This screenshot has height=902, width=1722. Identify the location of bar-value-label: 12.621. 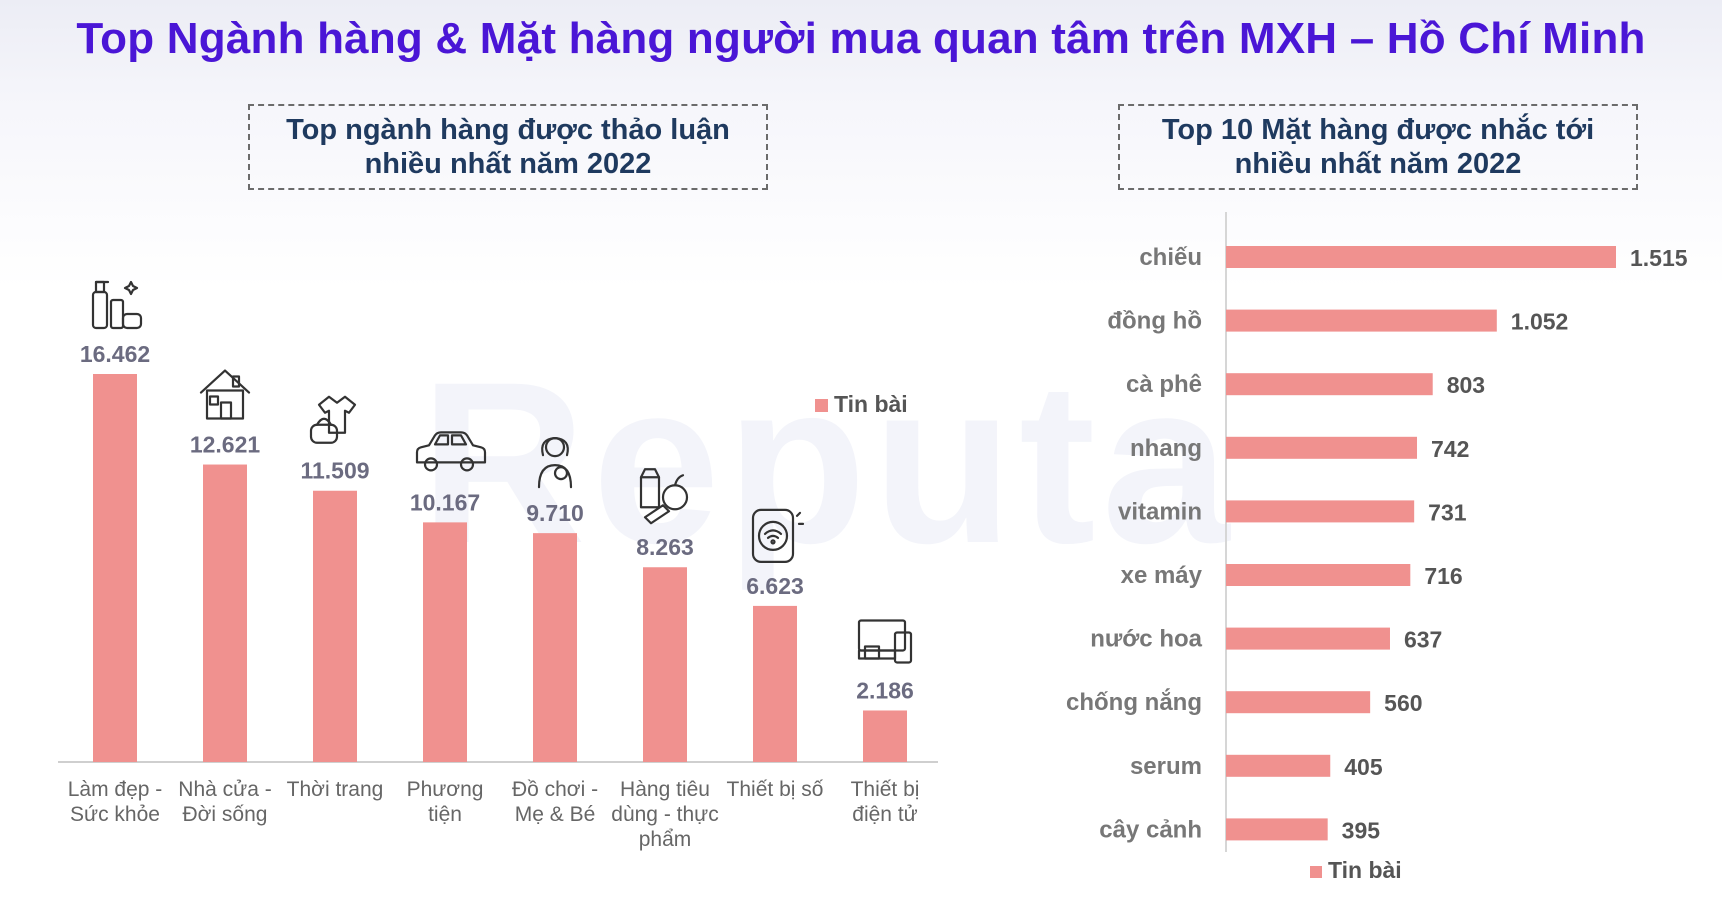
(225, 445).